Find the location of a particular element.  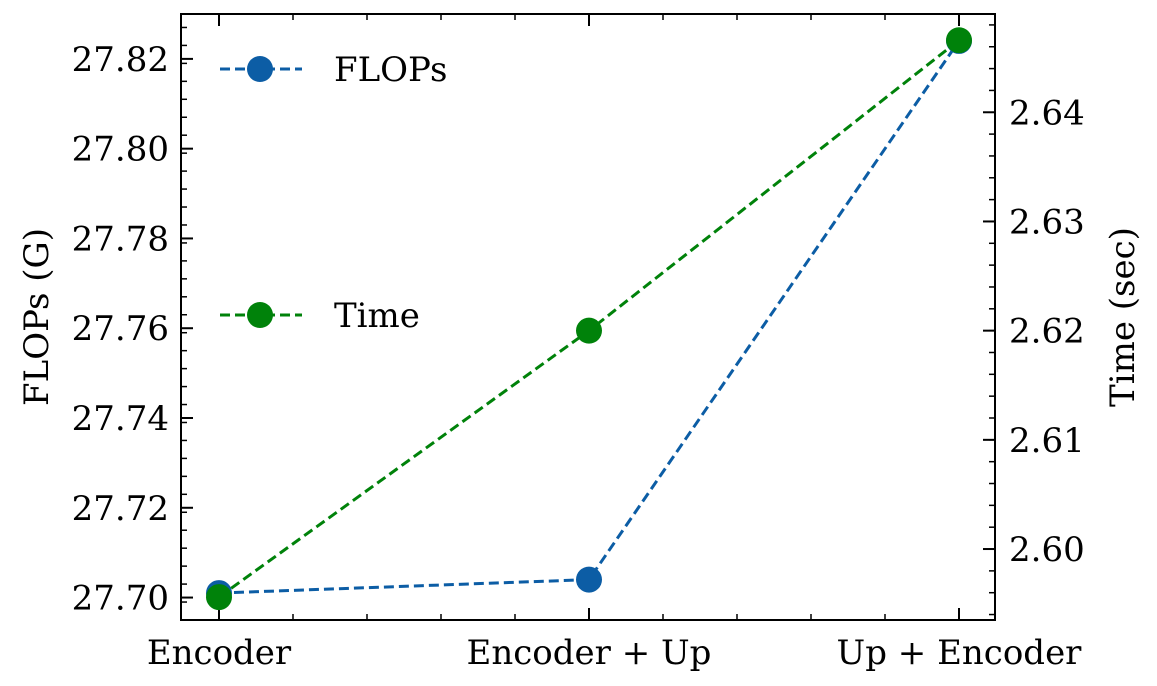

legend-entry-flops: FLOPs is located at coordinates (333, 70).